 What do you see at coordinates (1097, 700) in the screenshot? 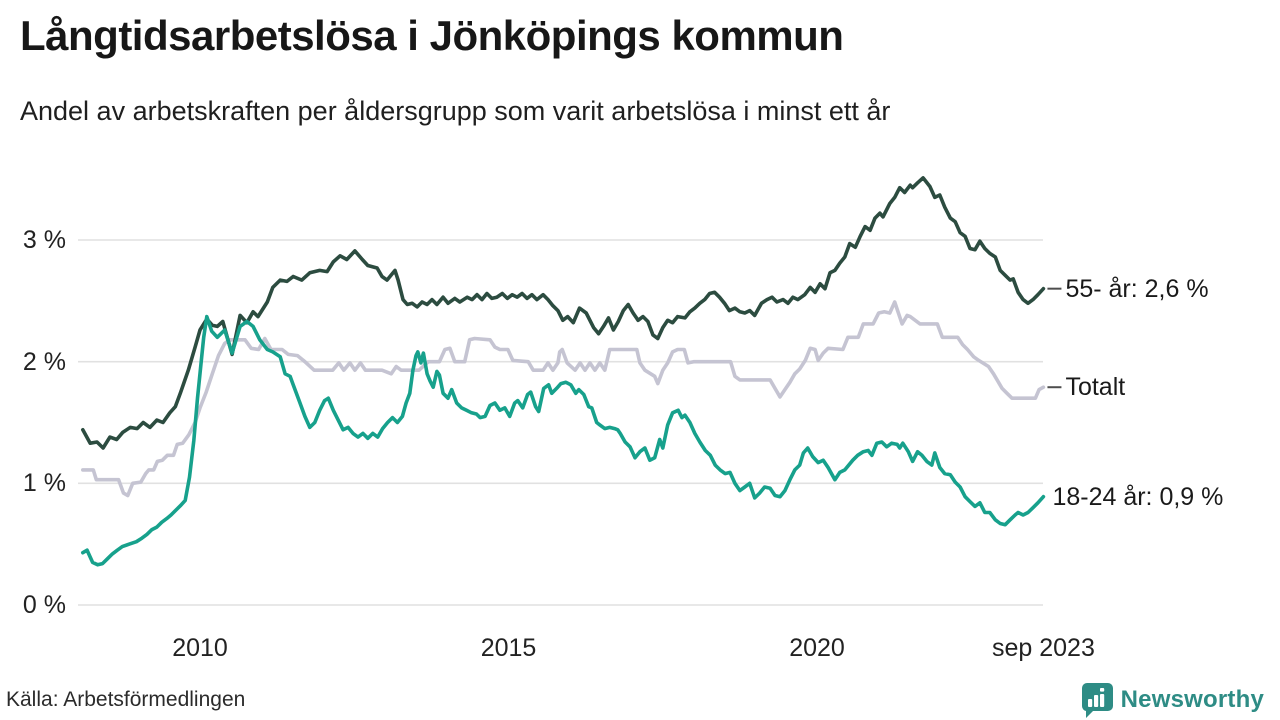
I see `bar-chart-speech-bubble-icon` at bounding box center [1097, 700].